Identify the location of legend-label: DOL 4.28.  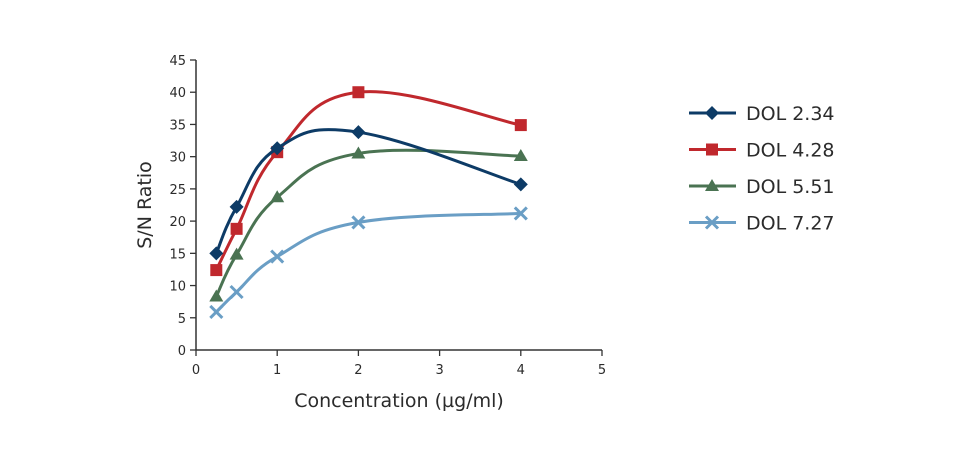
(790, 151).